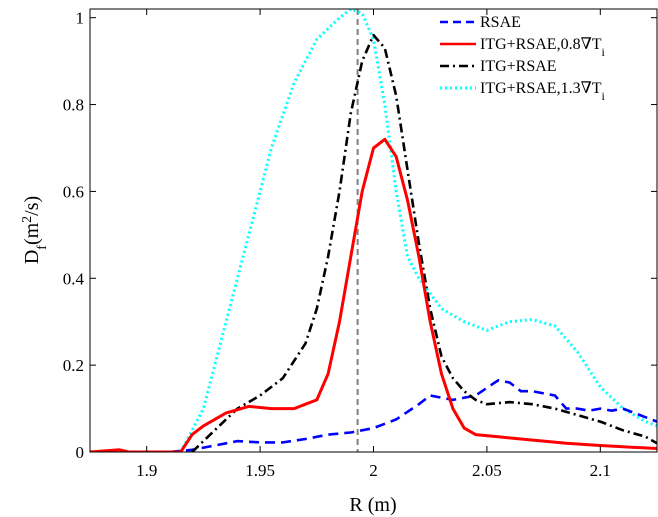 The width and height of the screenshot is (658, 517). I want to click on legend-label-2: ITG+RSAE, so click(518, 66).